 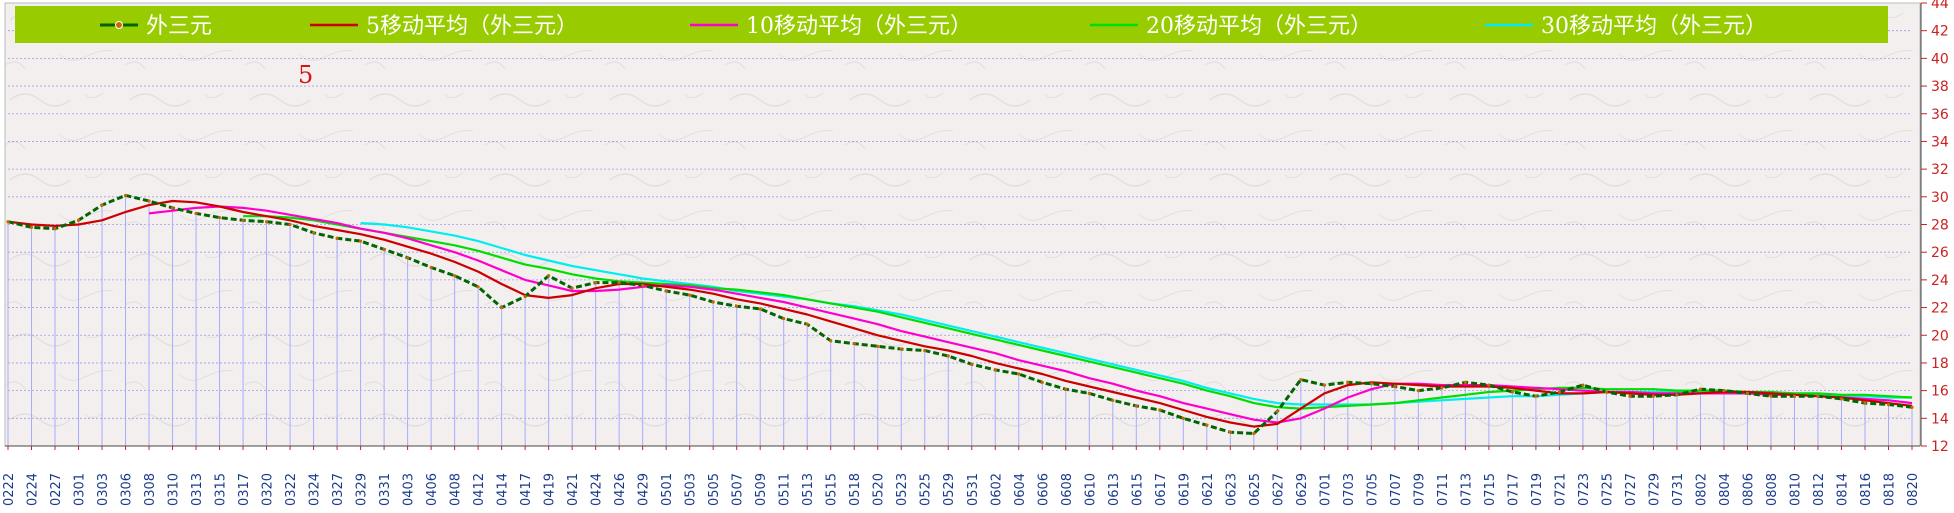 What do you see at coordinates (1255, 489) in the screenshot?
I see `x-tick-label: 0625` at bounding box center [1255, 489].